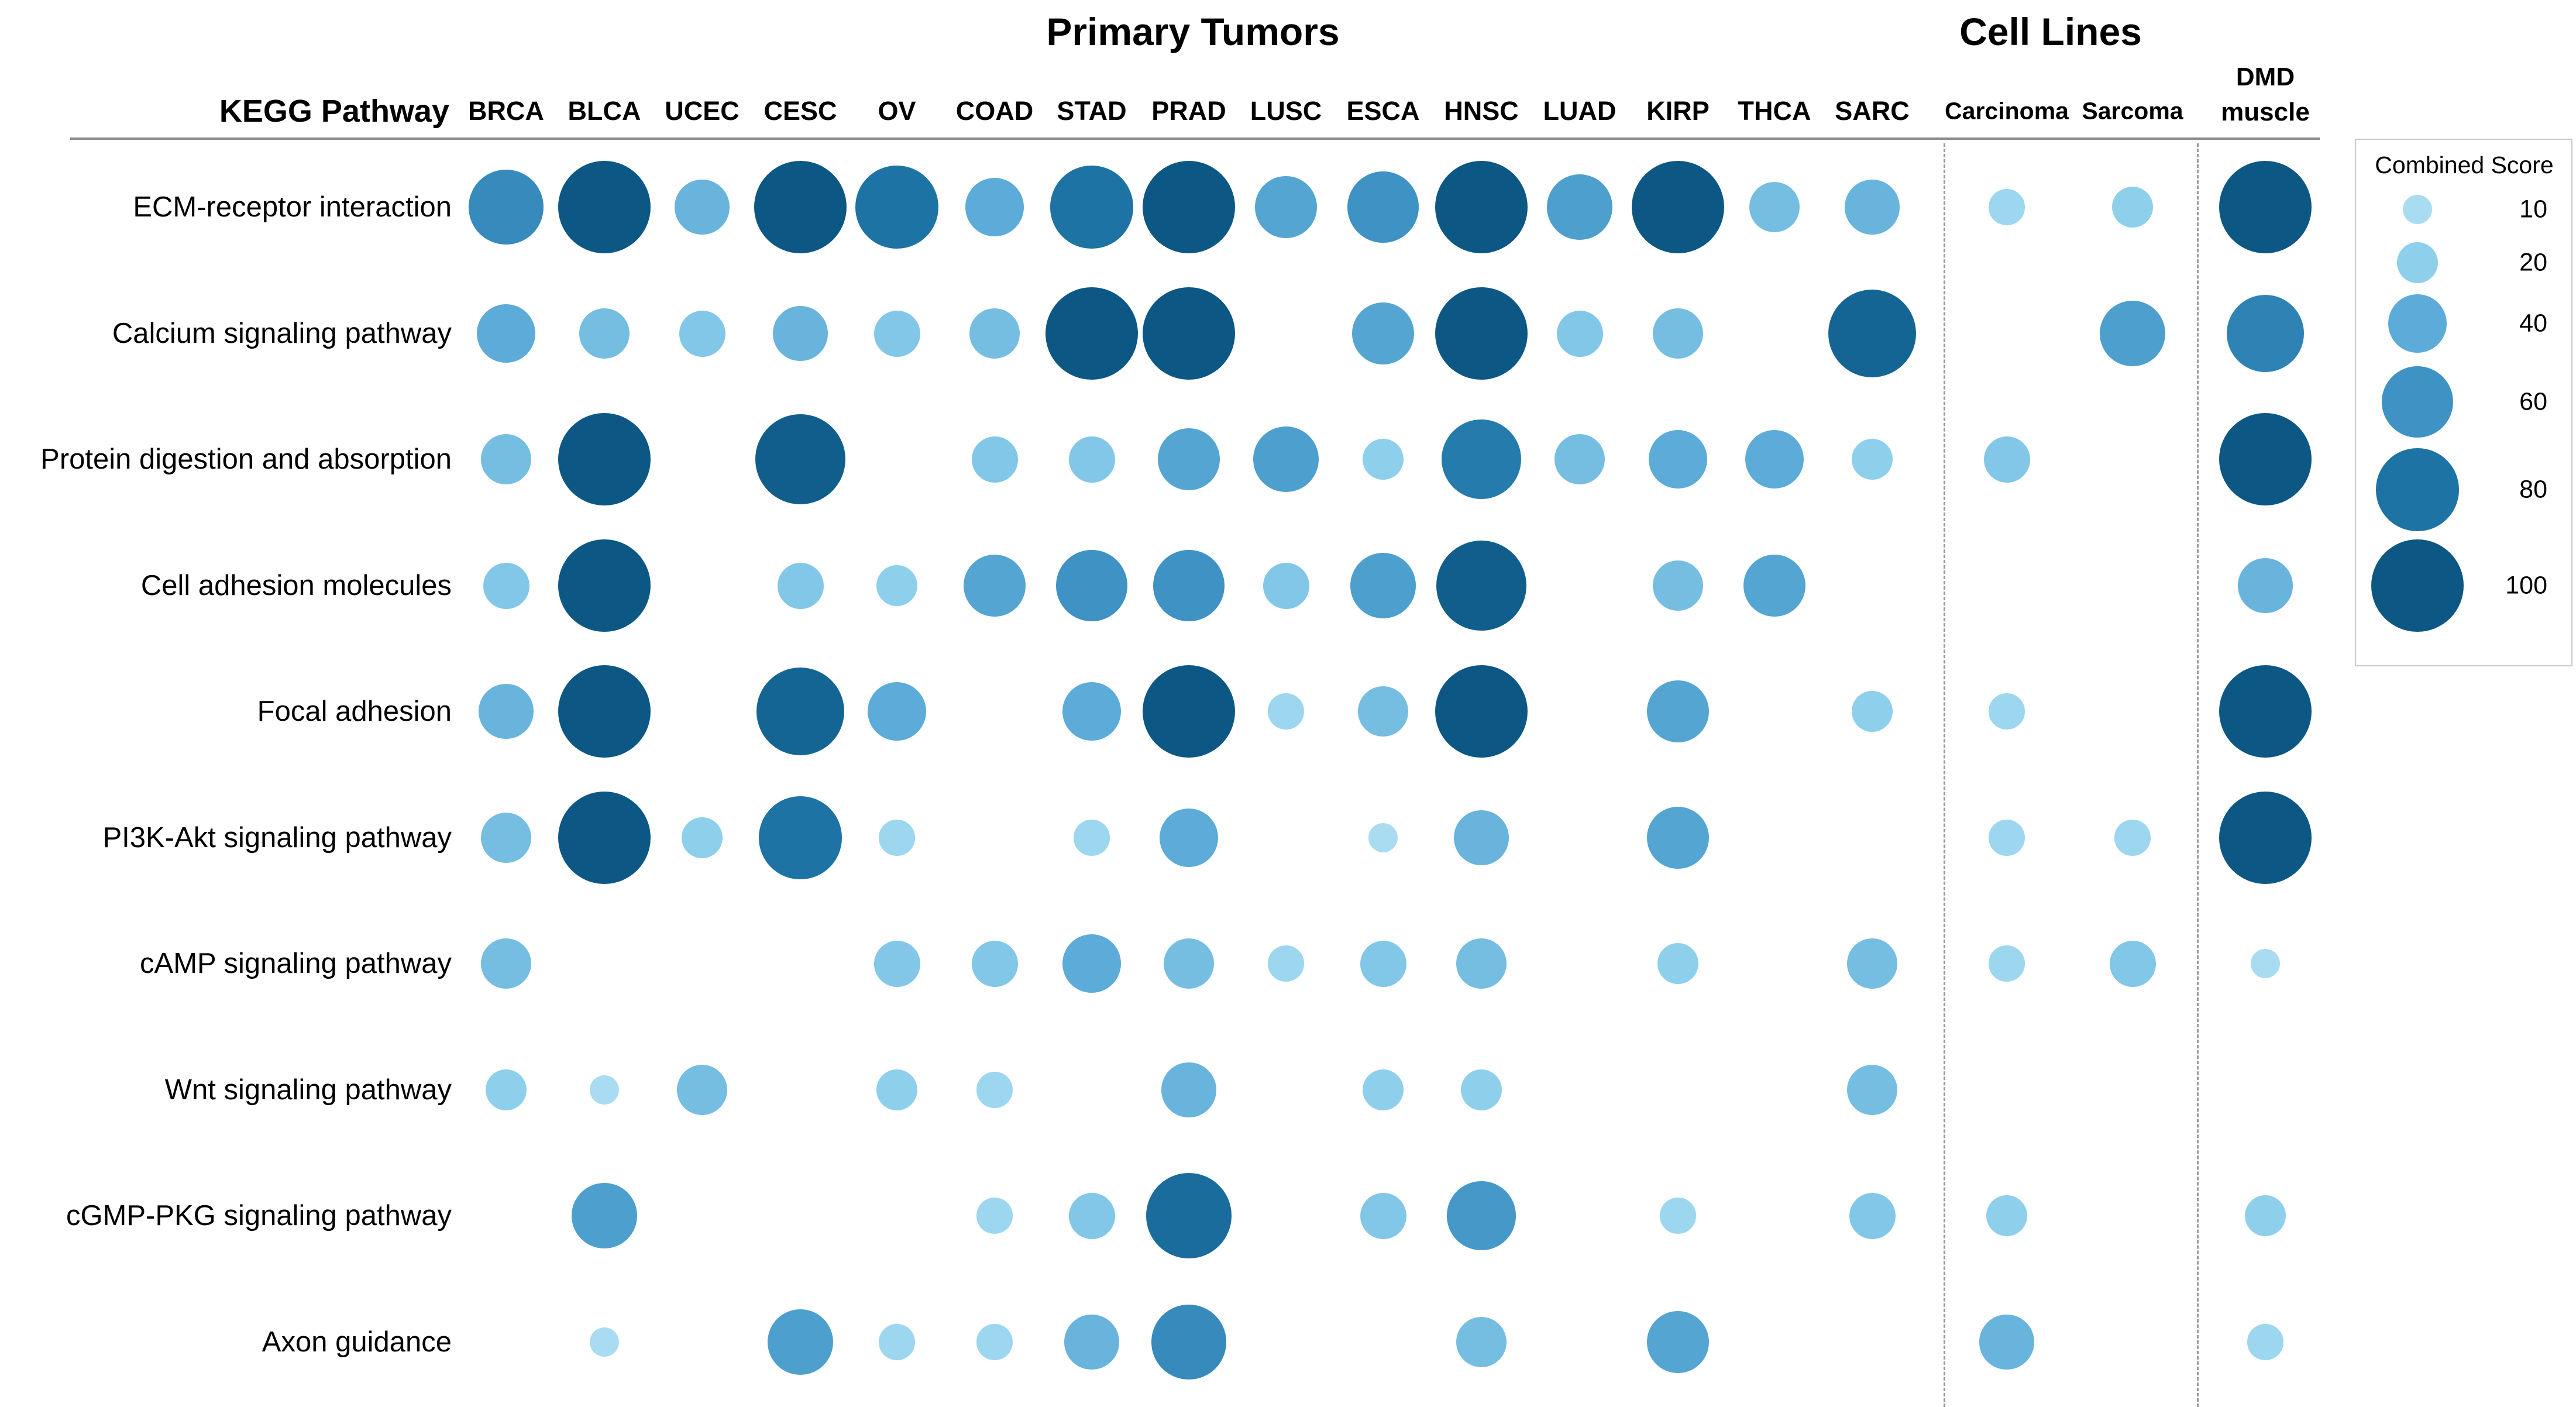 This screenshot has height=1407, width=2576. What do you see at coordinates (1775, 111) in the screenshot?
I see `column-header-thca: THCA` at bounding box center [1775, 111].